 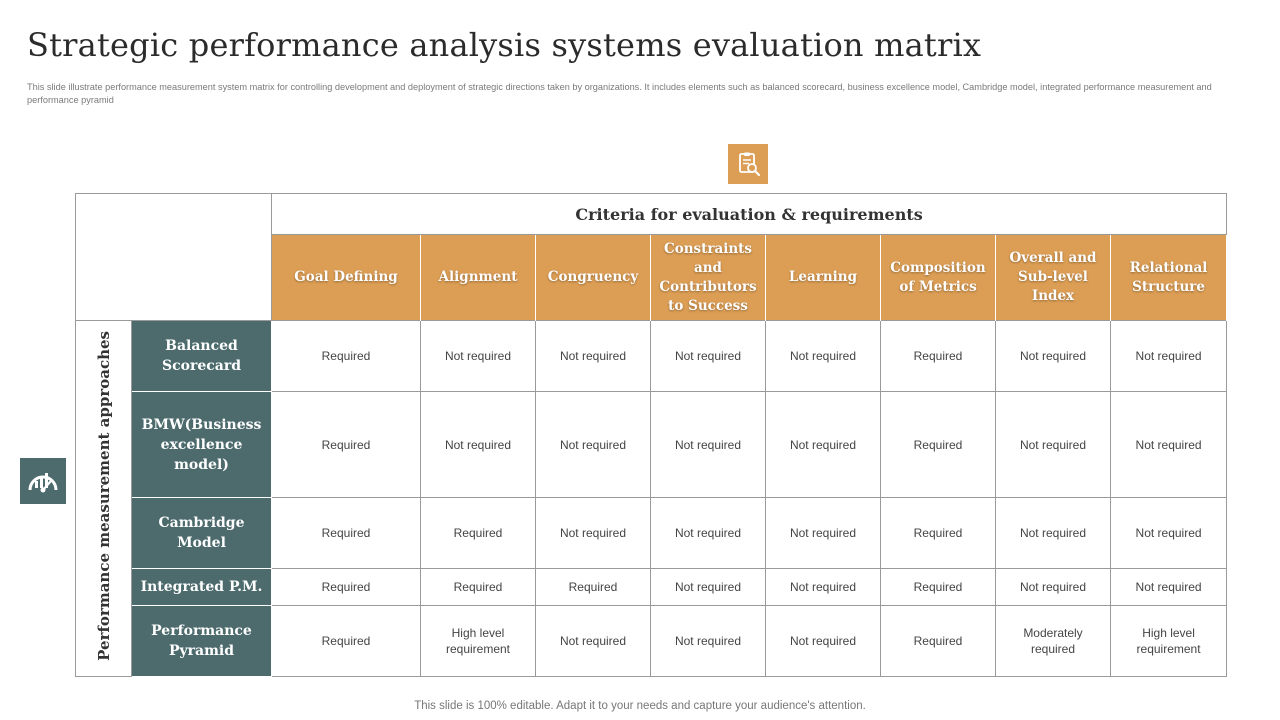 I want to click on row-header: Balanced Scorecard, so click(x=201, y=356).